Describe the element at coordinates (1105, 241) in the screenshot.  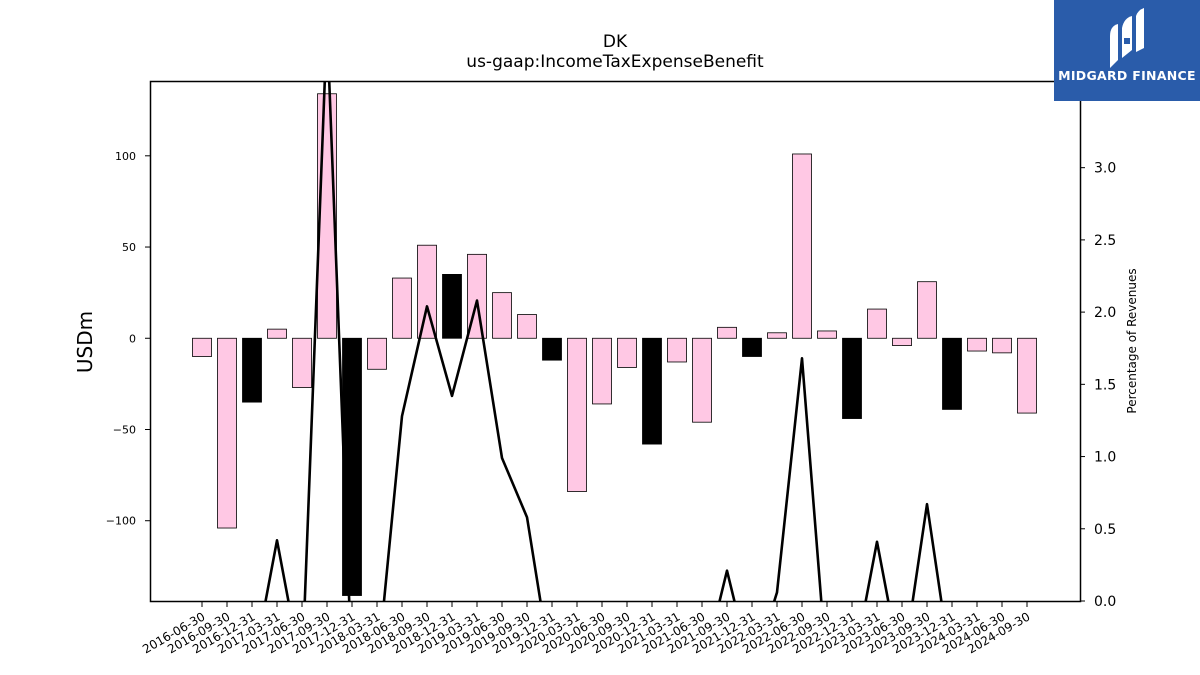
I see `y2-tick-label: 2.5` at that location.